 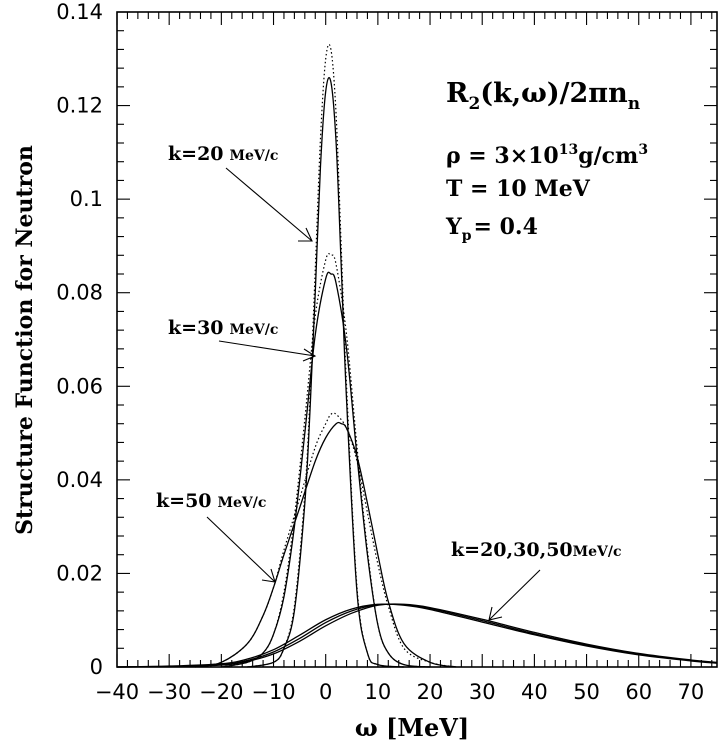 I want to click on curve-8-solid, so click(x=417, y=635).